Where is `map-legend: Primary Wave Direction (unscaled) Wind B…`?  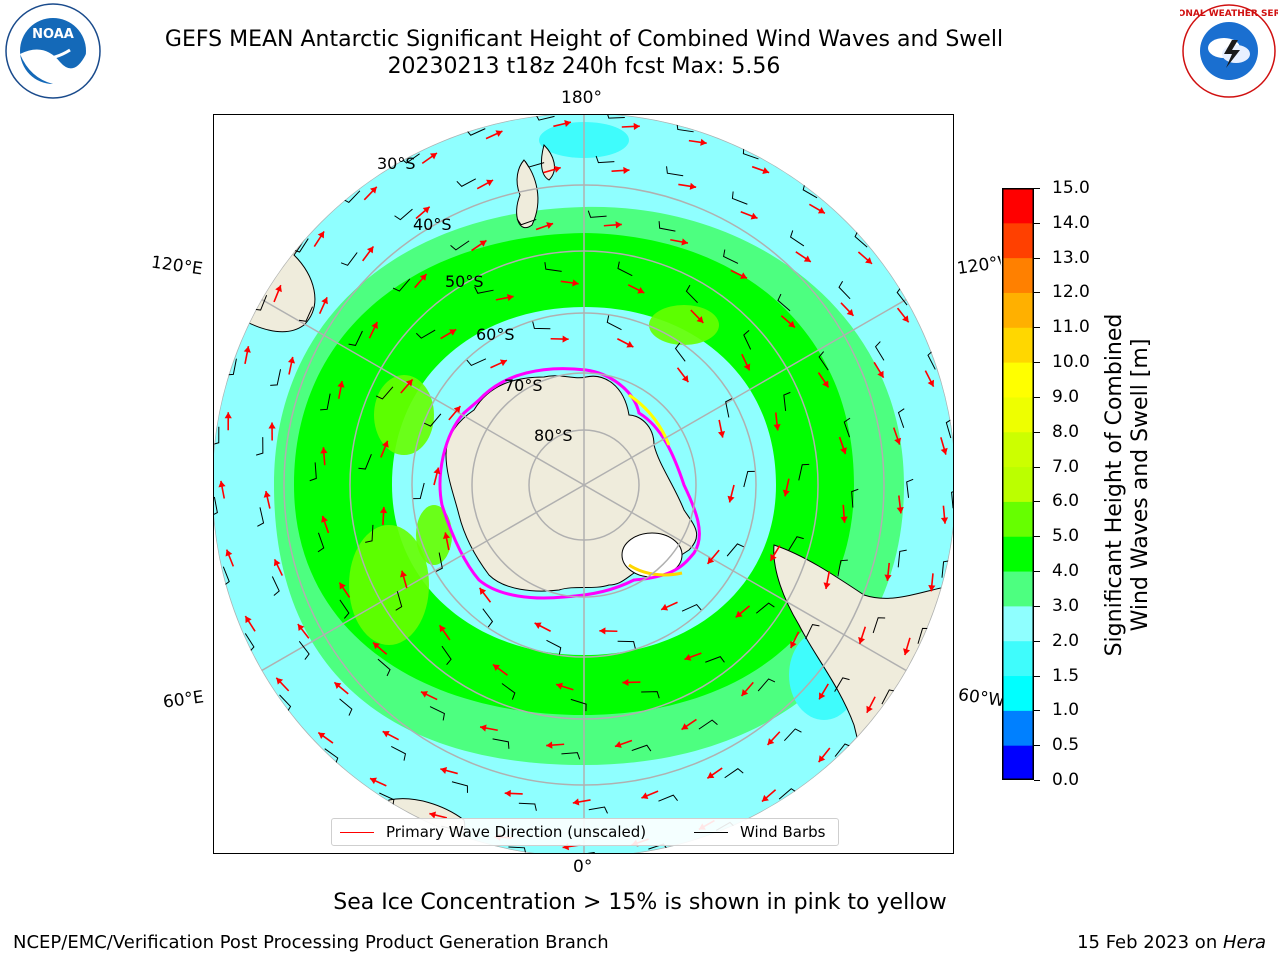 map-legend: Primary Wave Direction (unscaled) Wind B… is located at coordinates (585, 832).